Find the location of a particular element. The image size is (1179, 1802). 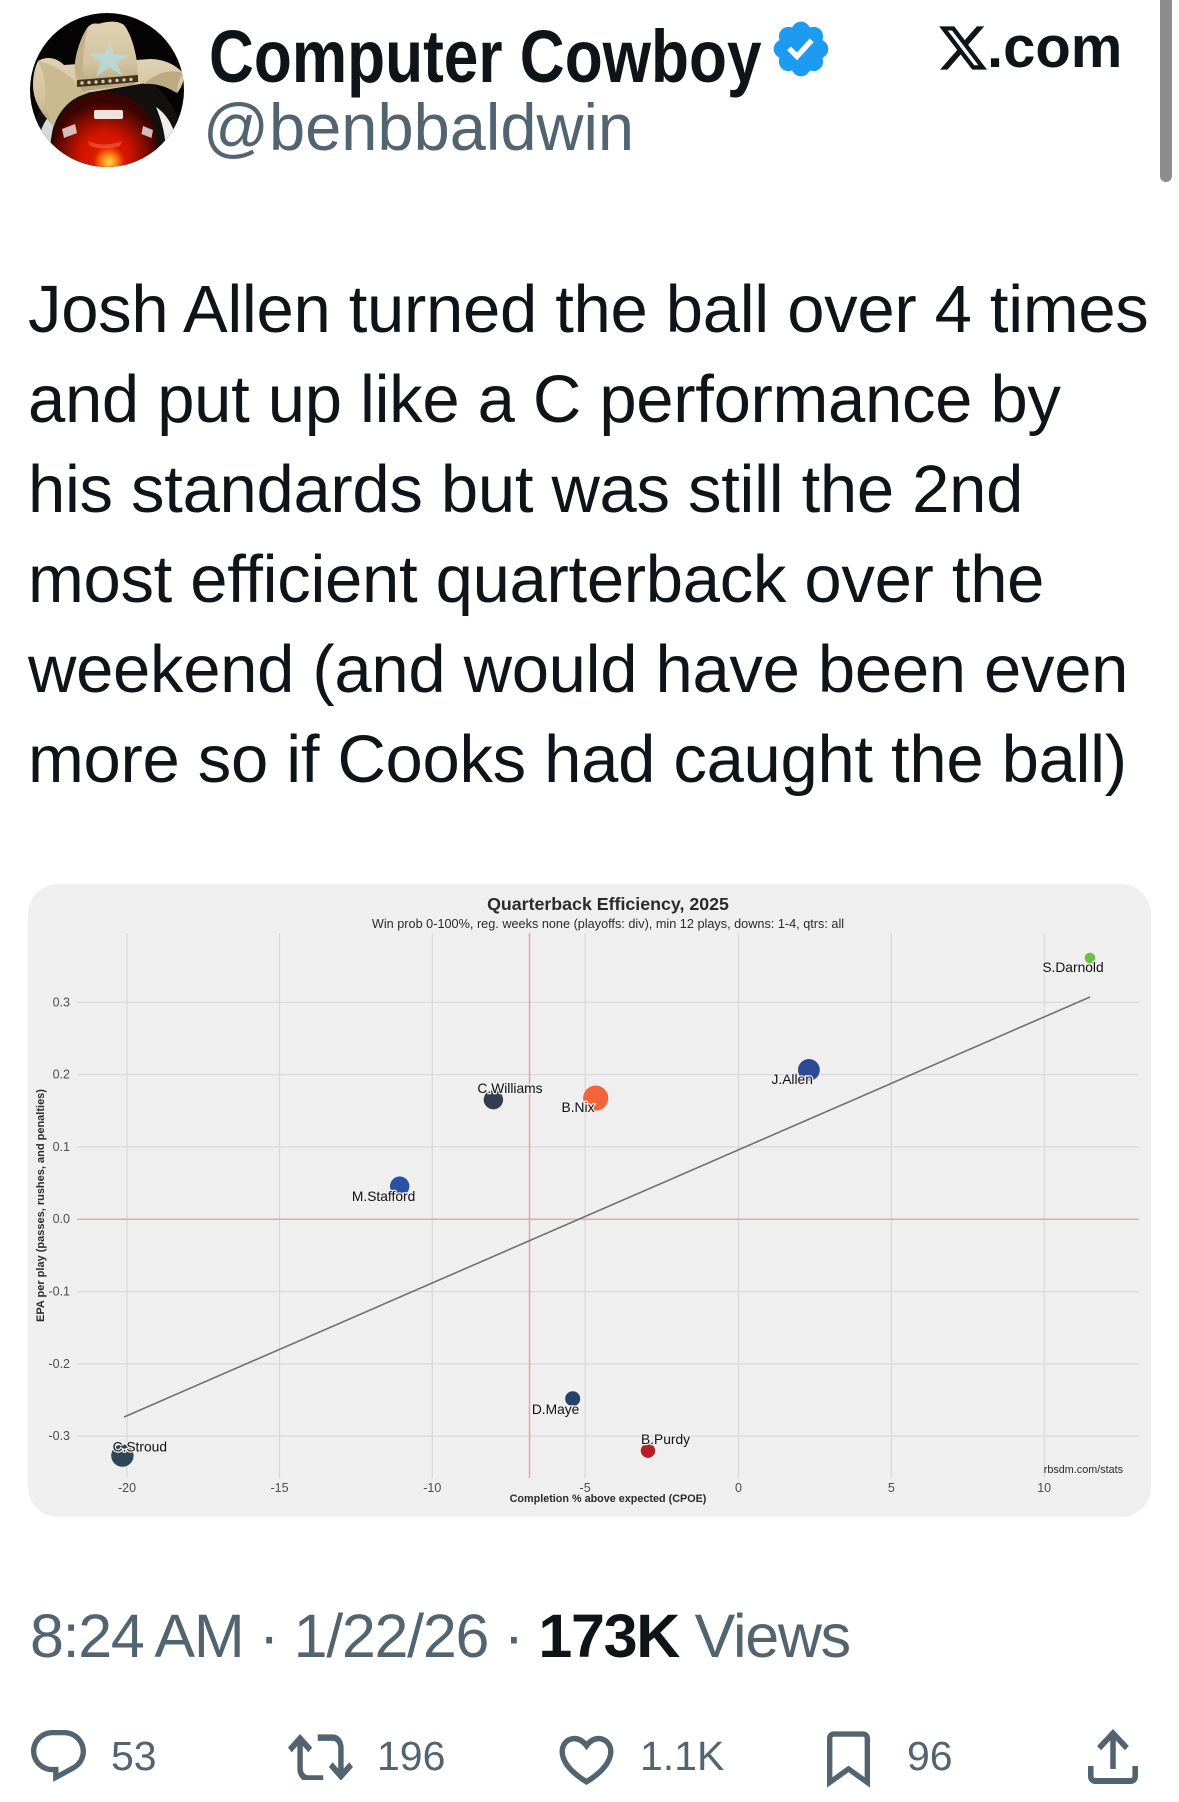

svg-text: 0.2 is located at coordinates (61, 1075).